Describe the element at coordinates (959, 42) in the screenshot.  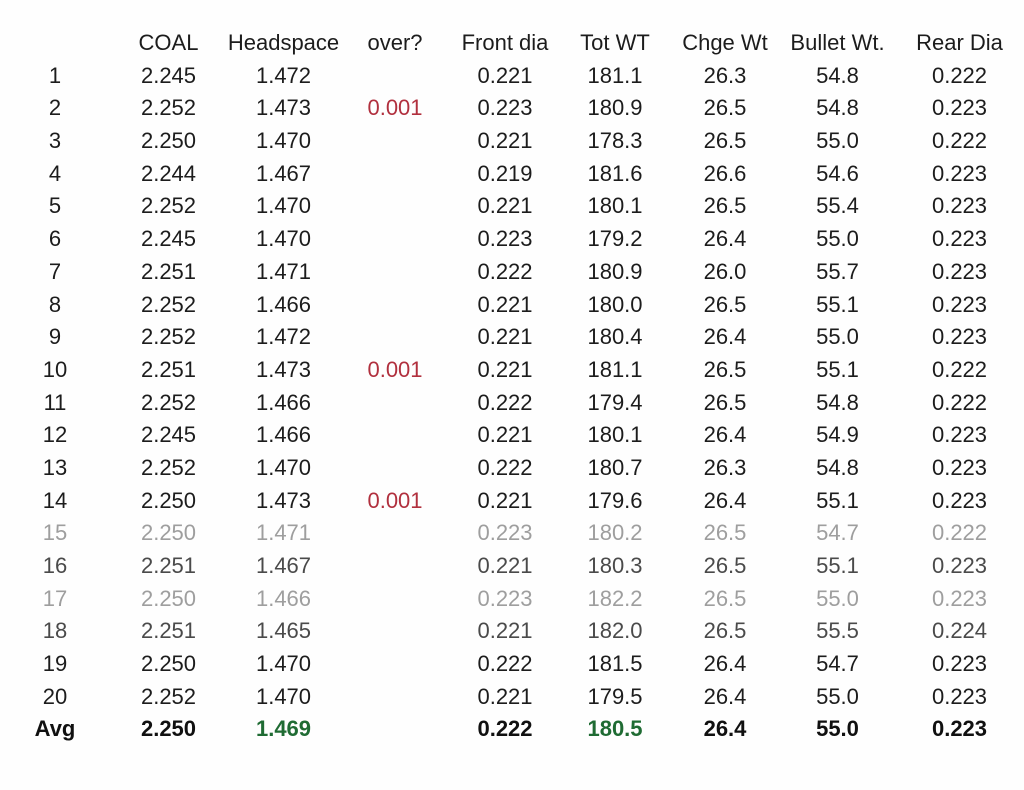
I see `column-header-rear-dia: Rear Dia` at that location.